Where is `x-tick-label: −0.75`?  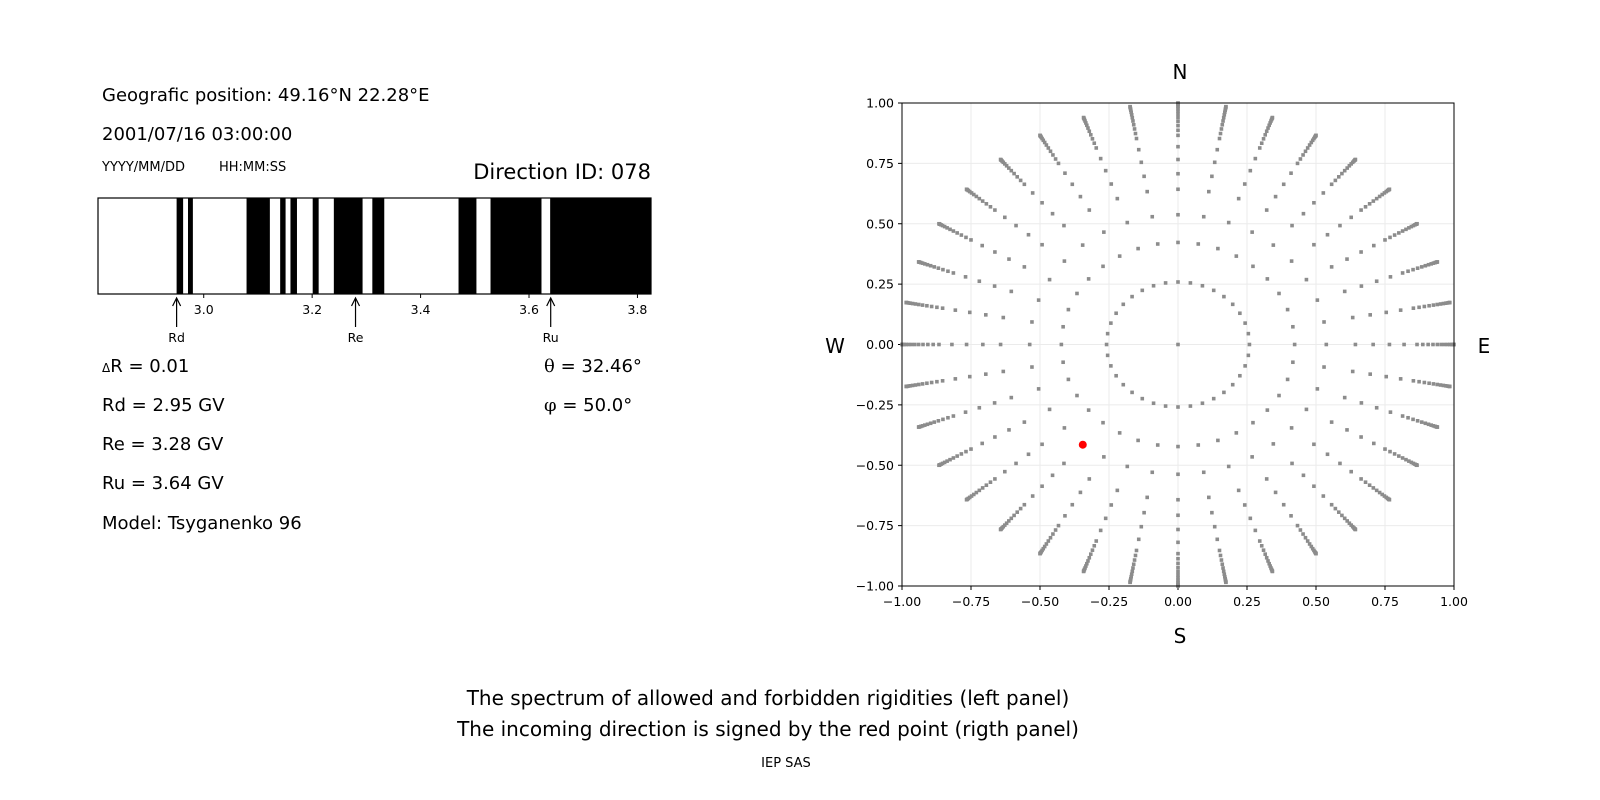
x-tick-label: −0.75 is located at coordinates (971, 601).